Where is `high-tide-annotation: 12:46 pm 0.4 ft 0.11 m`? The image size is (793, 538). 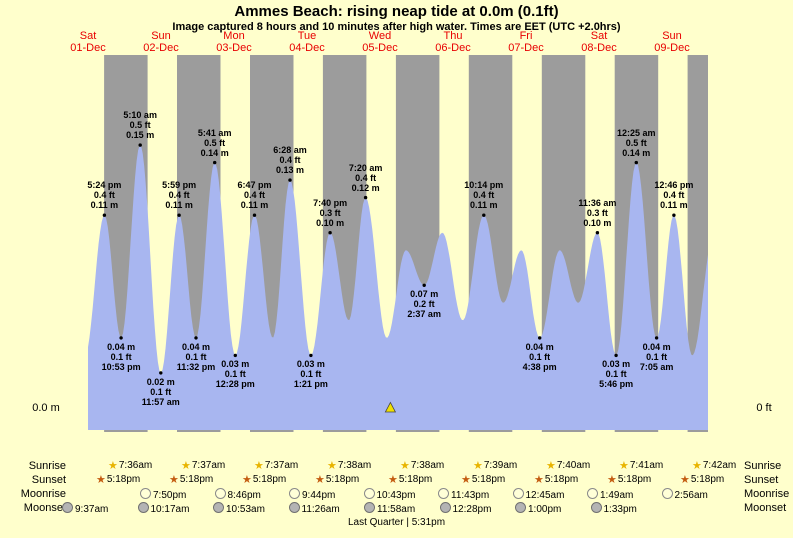 high-tide-annotation: 12:46 pm 0.4 ft 0.11 m is located at coordinates (674, 195).